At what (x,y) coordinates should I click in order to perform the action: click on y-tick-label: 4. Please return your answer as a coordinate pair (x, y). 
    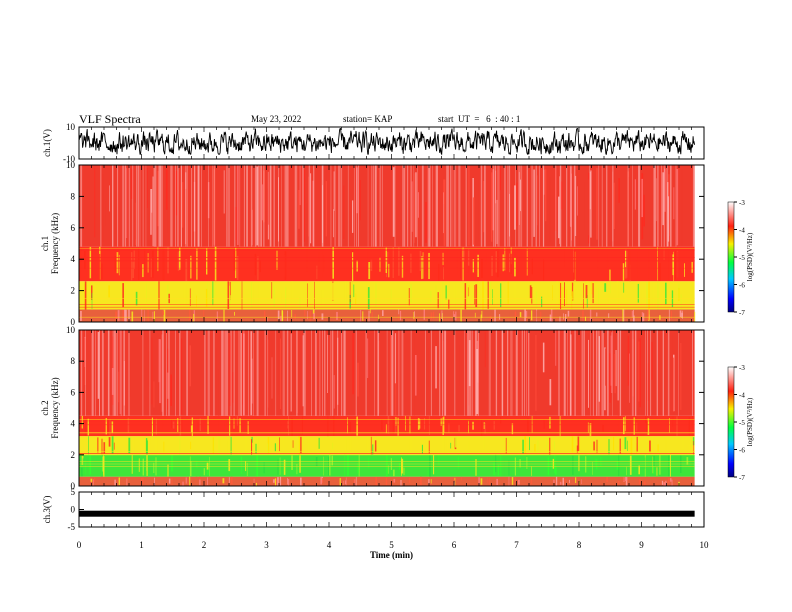
    Looking at the image, I should click on (73, 424).